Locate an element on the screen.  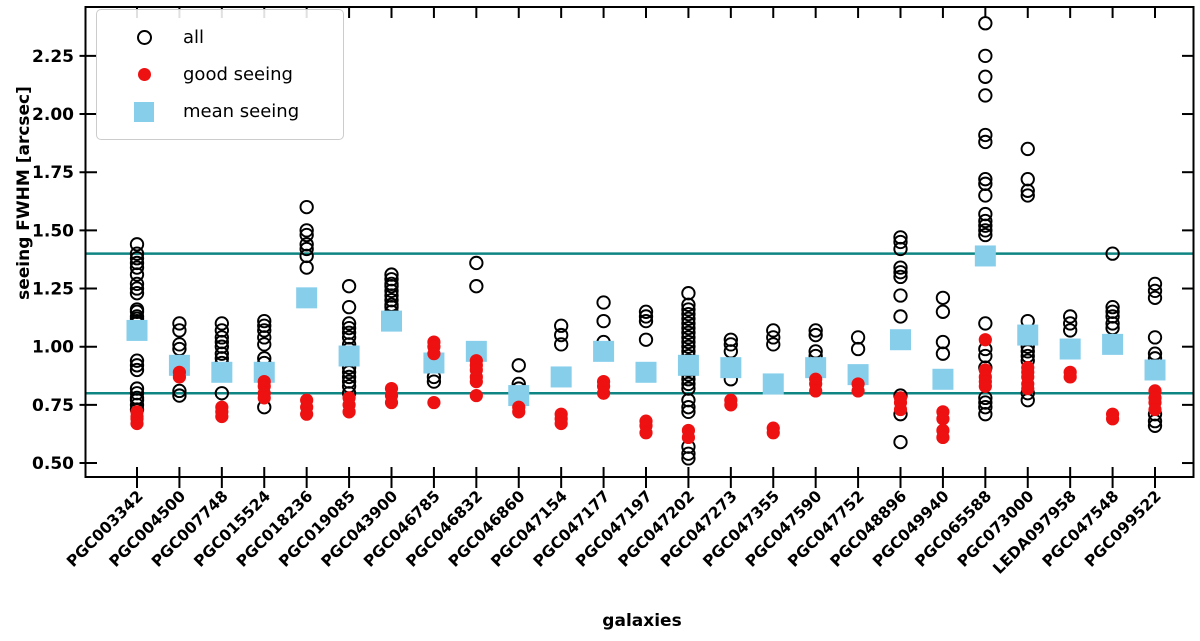
legend-item-good-seeing: good seeing is located at coordinates (216, 74).